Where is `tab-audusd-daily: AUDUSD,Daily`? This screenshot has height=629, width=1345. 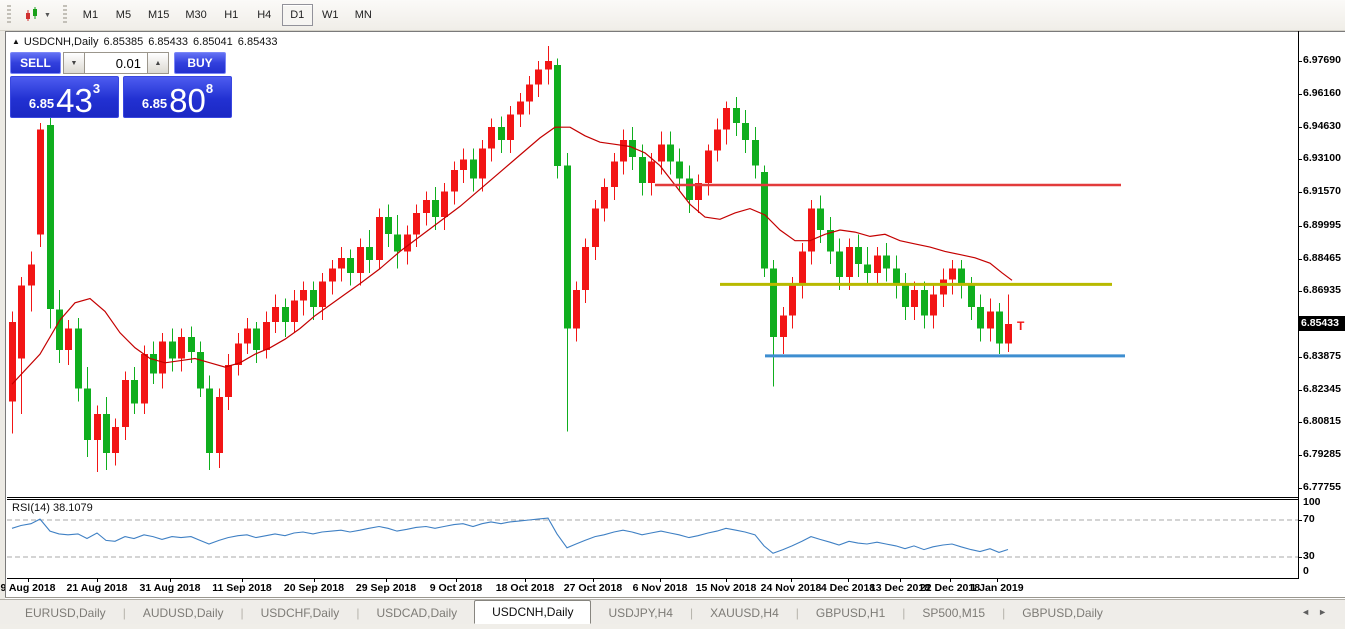 tab-audusd-daily: AUDUSD,Daily is located at coordinates (183, 613).